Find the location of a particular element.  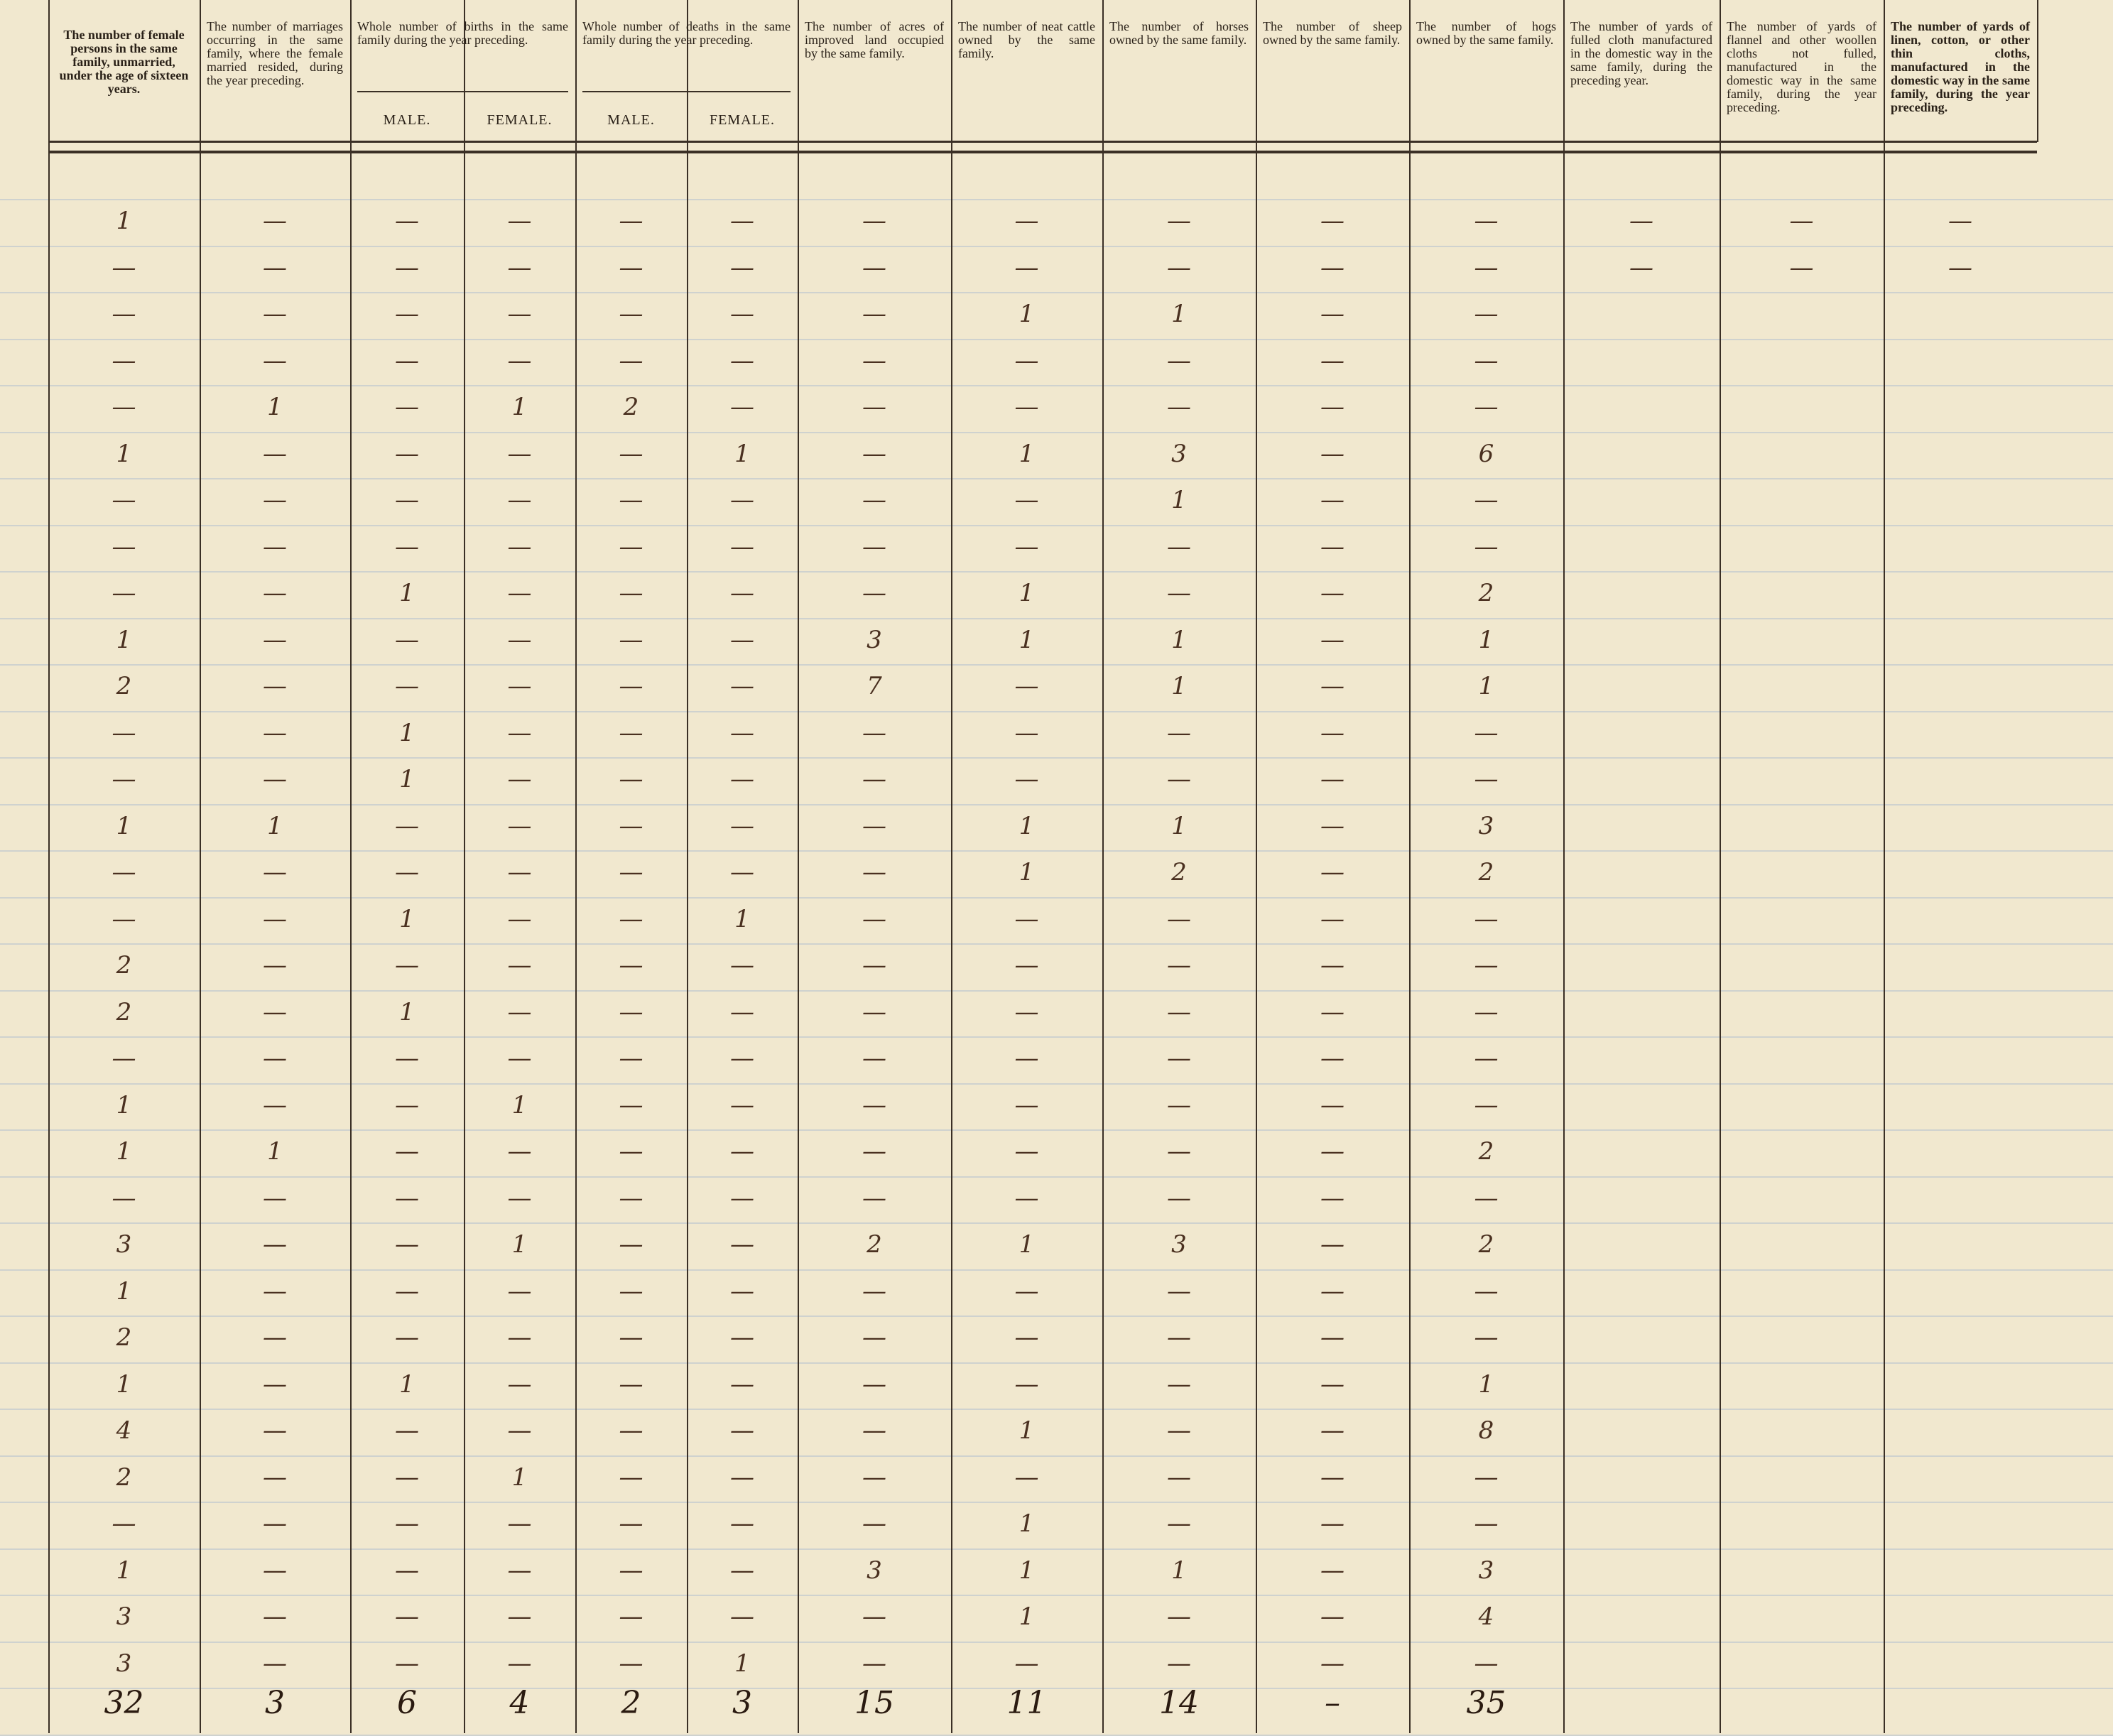

sub-heading: MALE. is located at coordinates (407, 120).